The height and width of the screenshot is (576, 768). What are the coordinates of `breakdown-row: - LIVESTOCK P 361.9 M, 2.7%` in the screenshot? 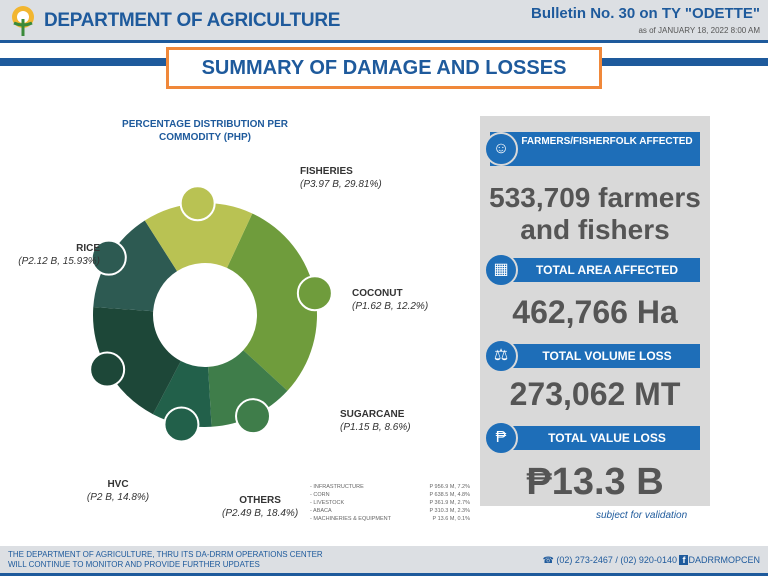 It's located at (390, 503).